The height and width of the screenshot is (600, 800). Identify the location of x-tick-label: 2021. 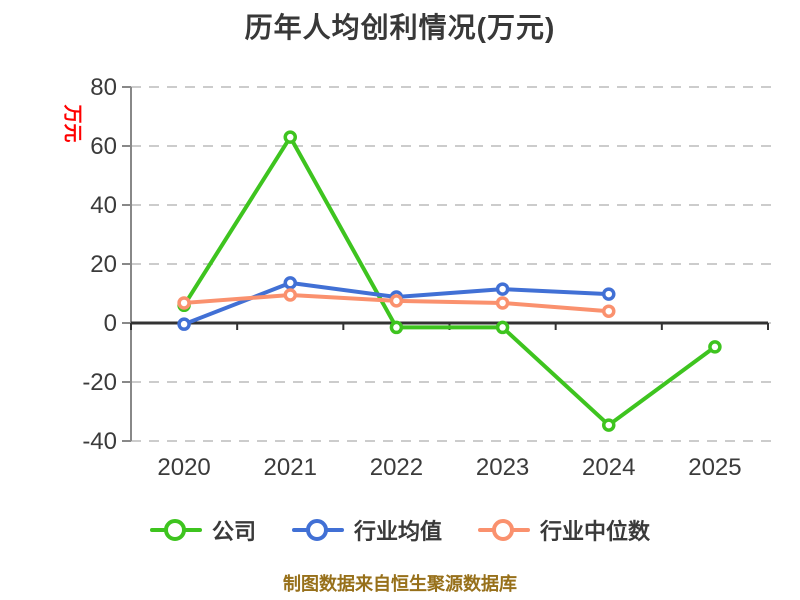
(290, 467).